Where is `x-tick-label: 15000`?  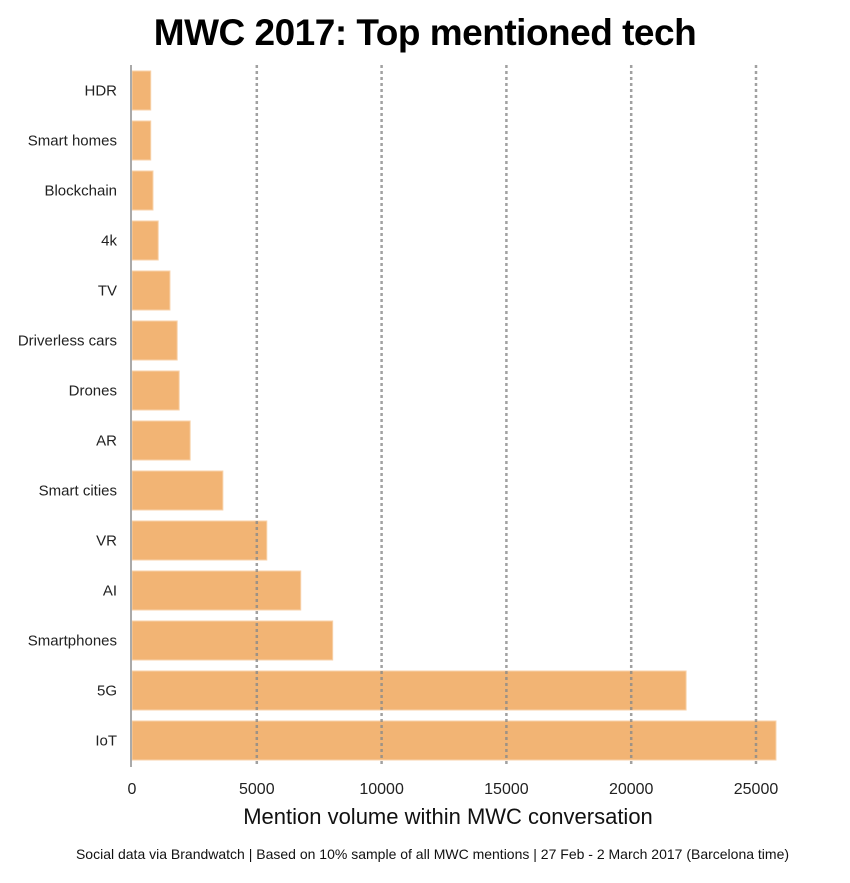 x-tick-label: 15000 is located at coordinates (506, 789).